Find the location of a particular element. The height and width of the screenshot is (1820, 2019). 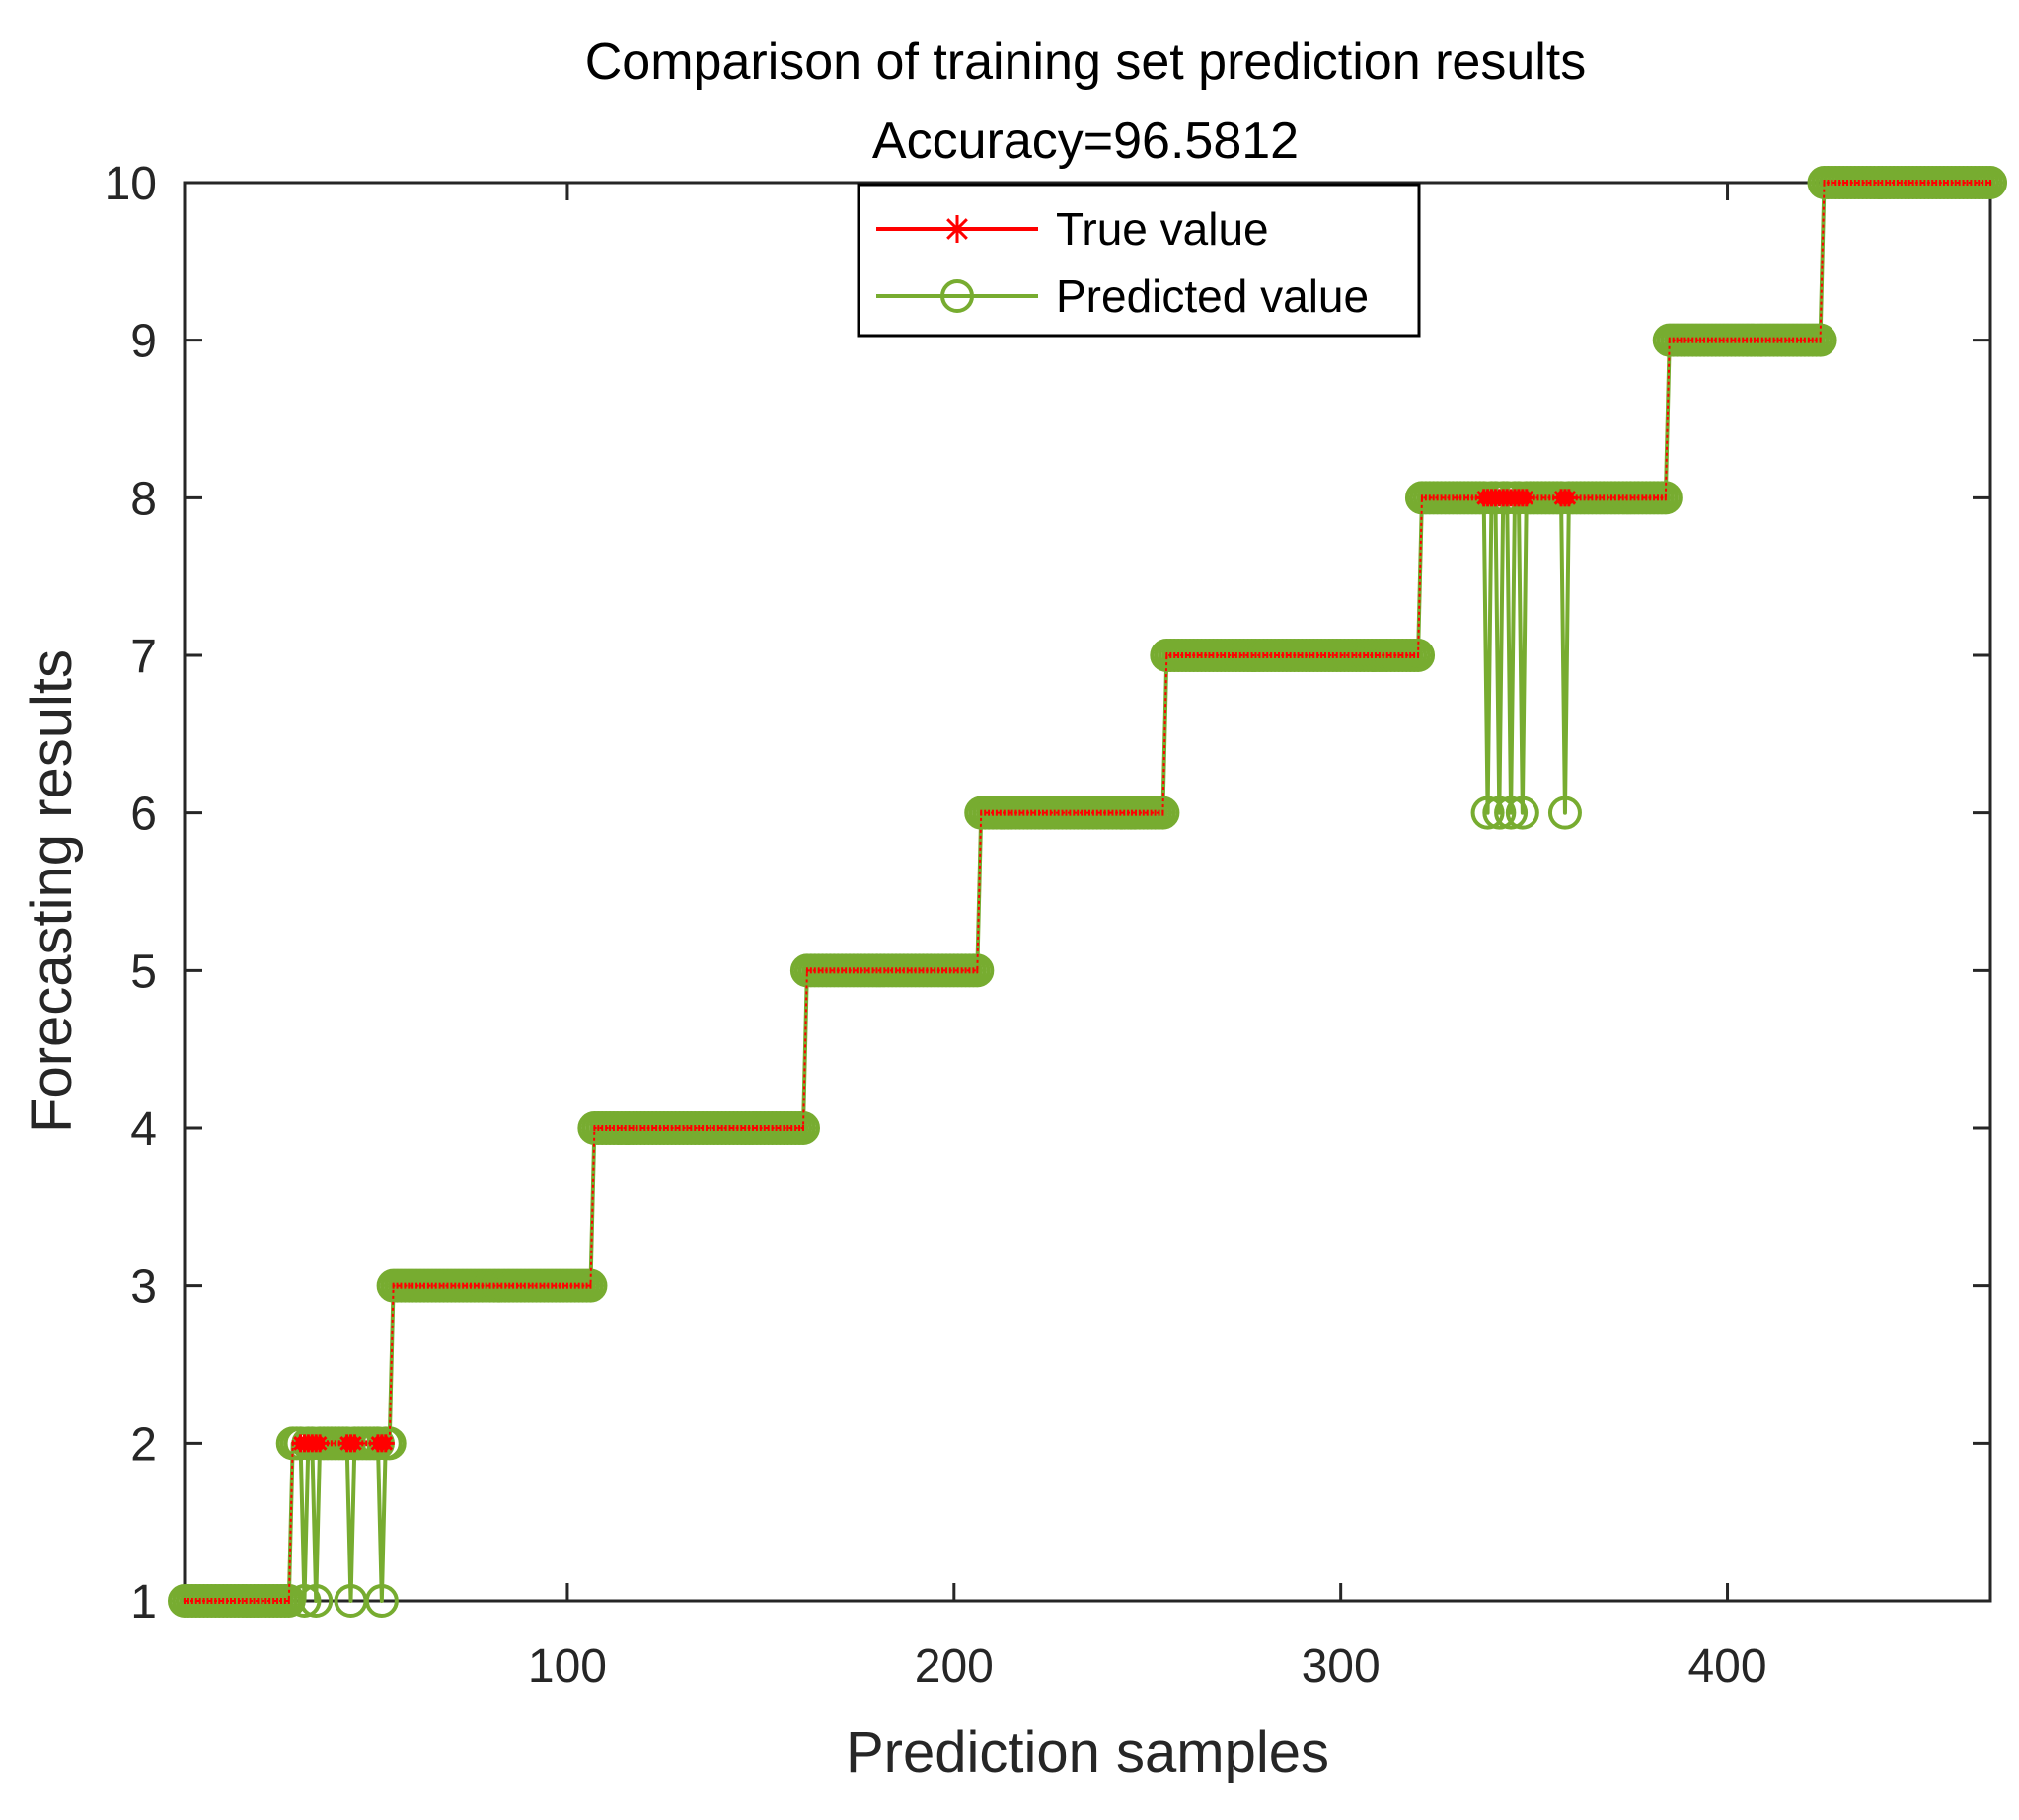

y-tick-label: 7 is located at coordinates (143, 657).